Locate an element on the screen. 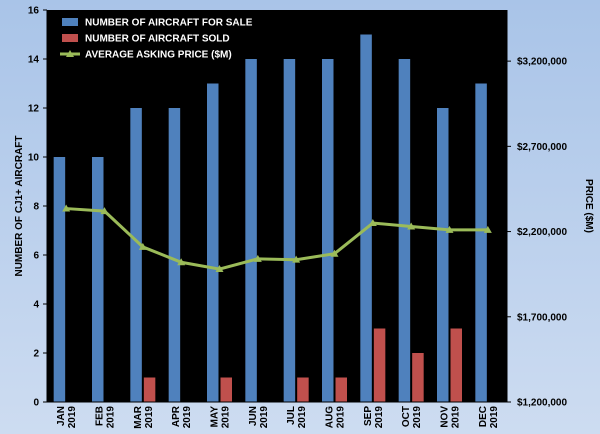  price-line is located at coordinates (277, 239).